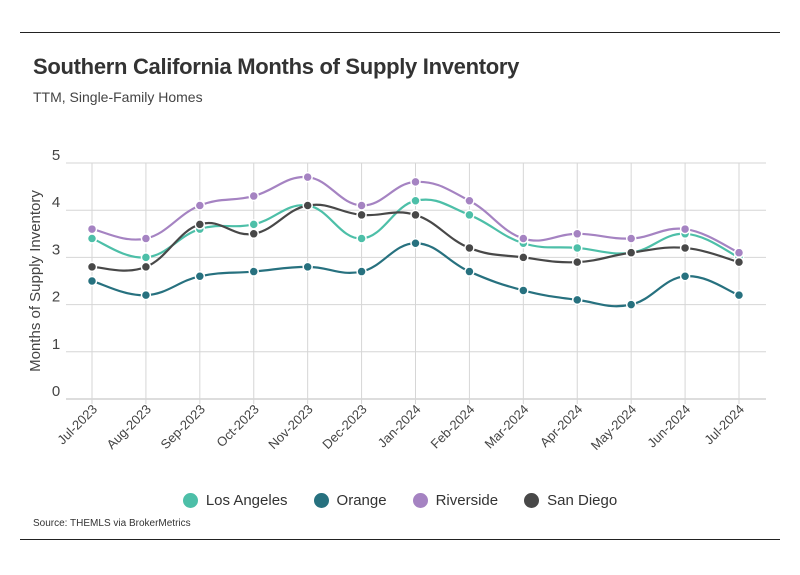 The image size is (800, 575). What do you see at coordinates (290, 427) in the screenshot?
I see `x-tick-label: Nov-2023` at bounding box center [290, 427].